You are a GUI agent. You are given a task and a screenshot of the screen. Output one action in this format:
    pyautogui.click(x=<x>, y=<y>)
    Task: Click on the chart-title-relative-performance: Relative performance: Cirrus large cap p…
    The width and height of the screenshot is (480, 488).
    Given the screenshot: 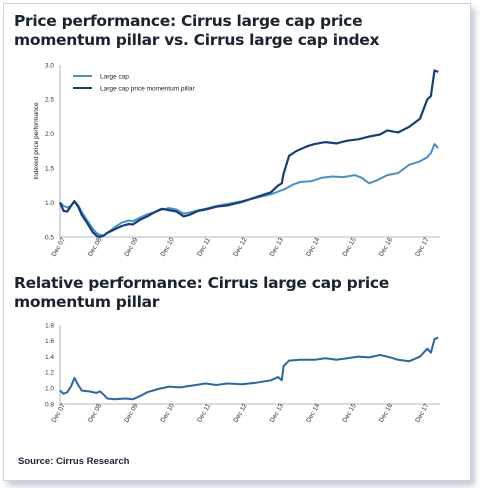 What is the action you would take?
    pyautogui.click(x=201, y=292)
    